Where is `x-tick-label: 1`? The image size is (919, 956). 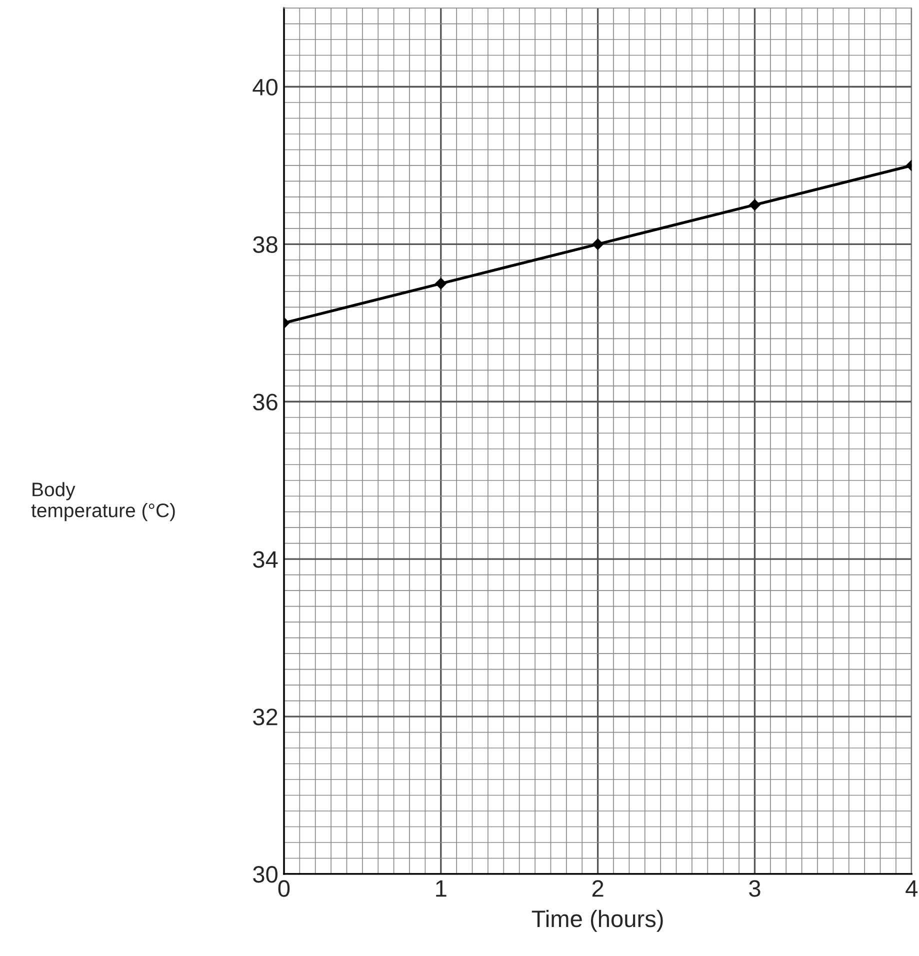 x-tick-label: 1 is located at coordinates (441, 888).